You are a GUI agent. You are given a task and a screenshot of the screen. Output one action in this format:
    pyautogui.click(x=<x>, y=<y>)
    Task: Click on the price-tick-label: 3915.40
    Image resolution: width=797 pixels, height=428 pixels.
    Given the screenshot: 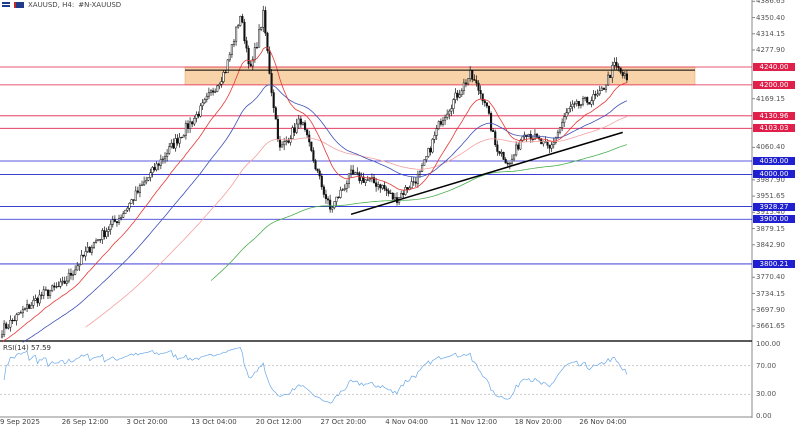 What is the action you would take?
    pyautogui.click(x=770, y=212)
    